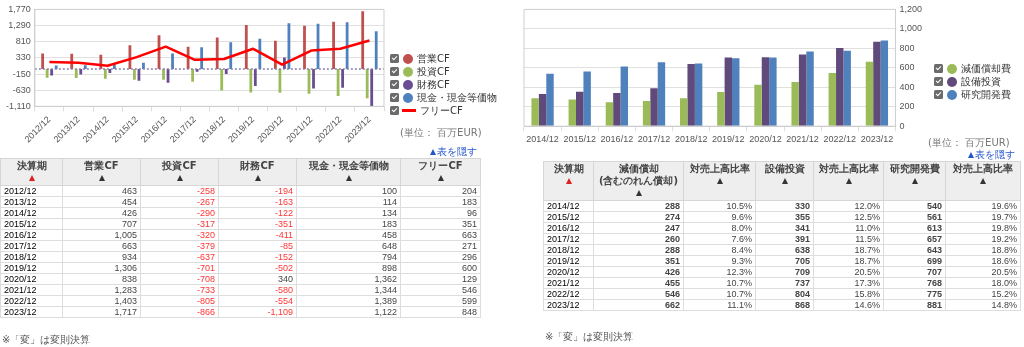 This screenshot has height=347, width=1024. I want to click on data-label: 330, so click(784, 206).